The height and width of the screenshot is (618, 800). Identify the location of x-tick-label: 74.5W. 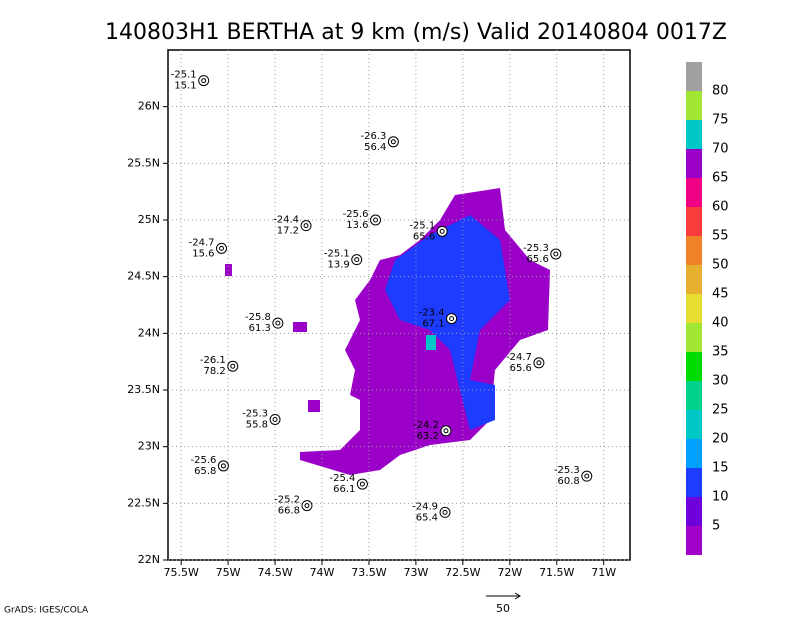
(274, 572).